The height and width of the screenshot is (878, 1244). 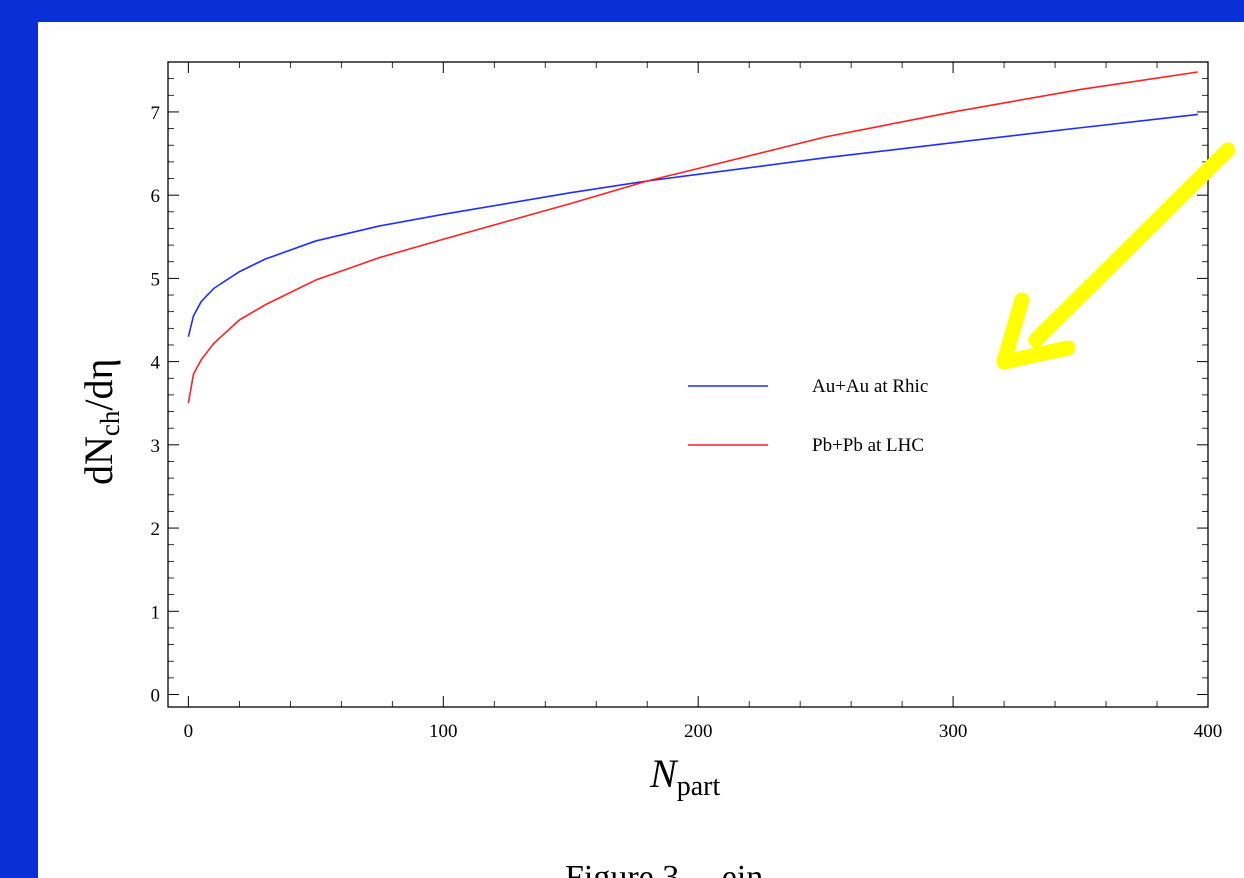 I want to click on arrow-shaft, so click(x=1132, y=245).